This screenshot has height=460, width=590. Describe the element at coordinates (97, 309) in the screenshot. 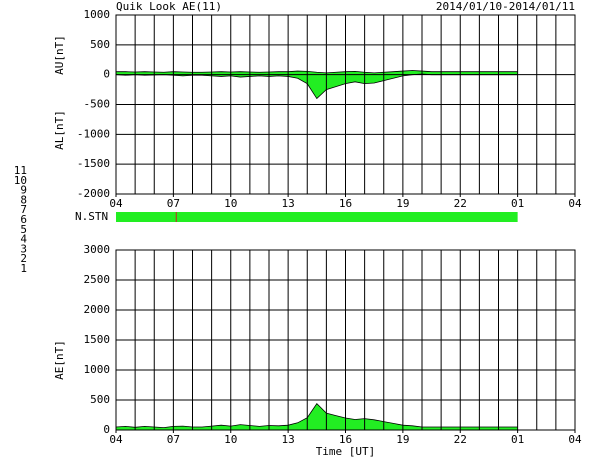

I see `y-tick-label: 2000` at that location.